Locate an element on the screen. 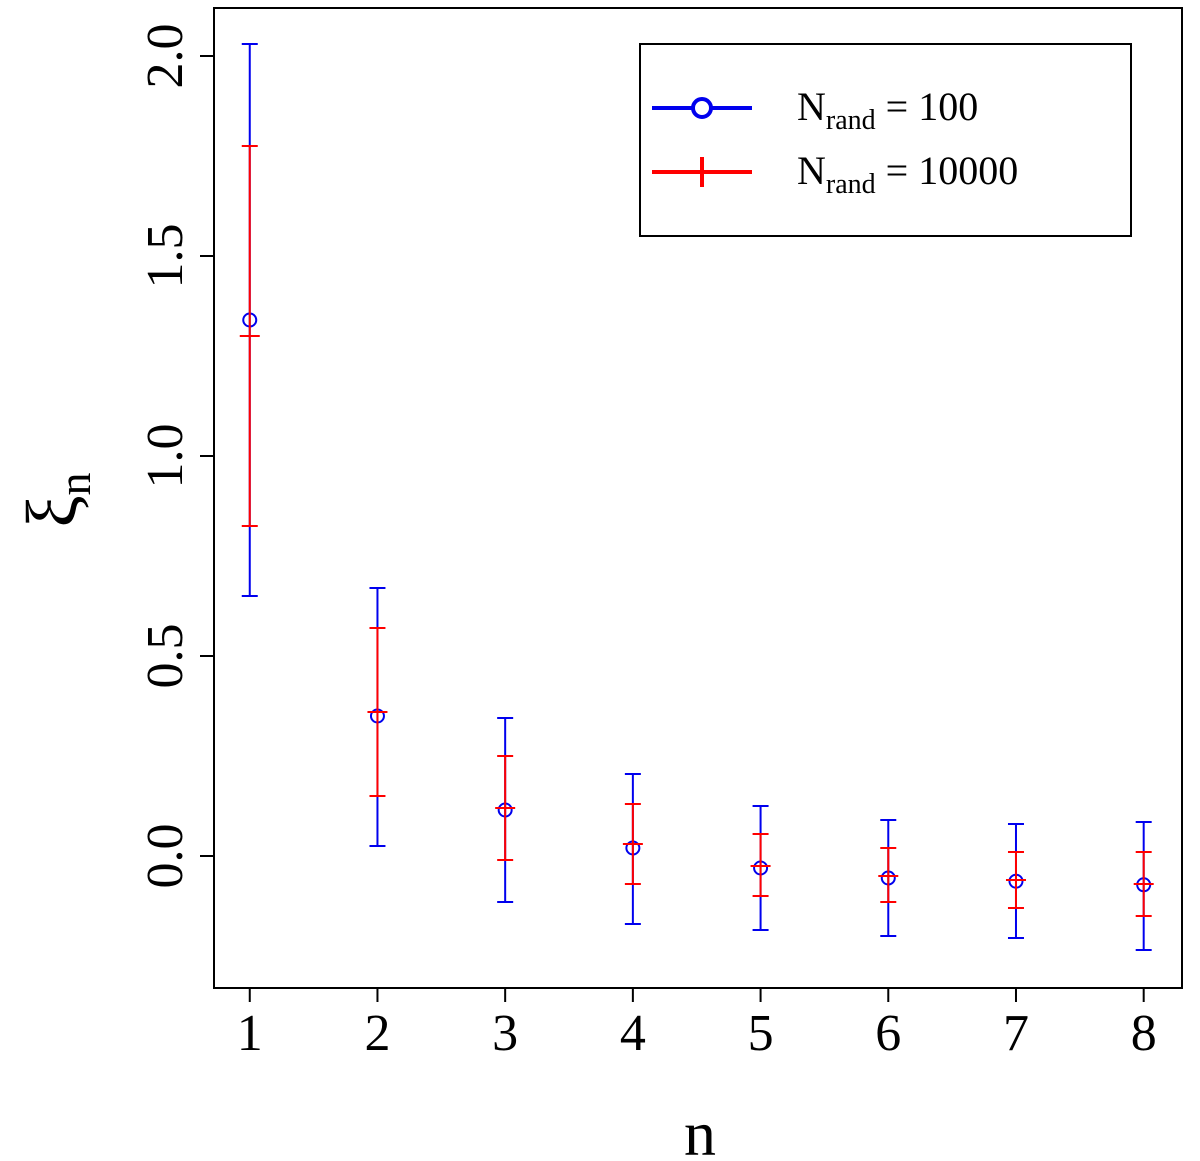  y-tick-label-4: 2.0 is located at coordinates (165, 56).